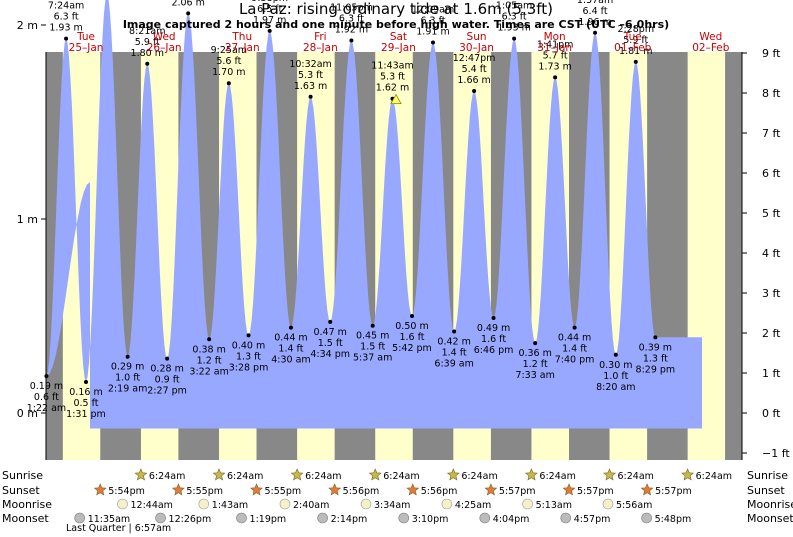 This screenshot has height=537, width=793. What do you see at coordinates (290, 338) in the screenshot?
I see `extreme-metres: 0.44 m` at bounding box center [290, 338].